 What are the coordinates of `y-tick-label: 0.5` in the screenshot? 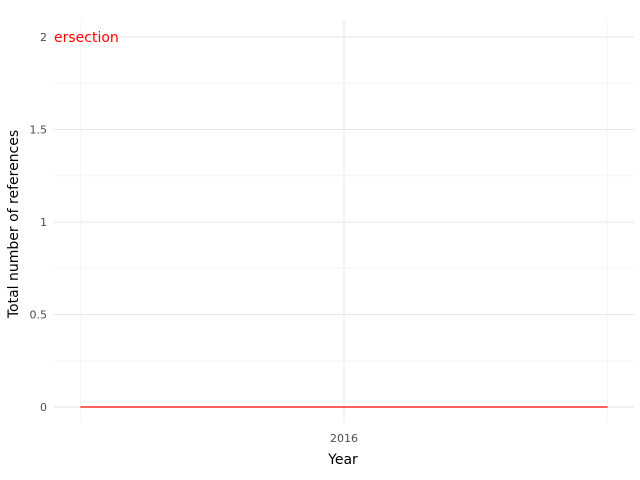 It's located at (39, 315).